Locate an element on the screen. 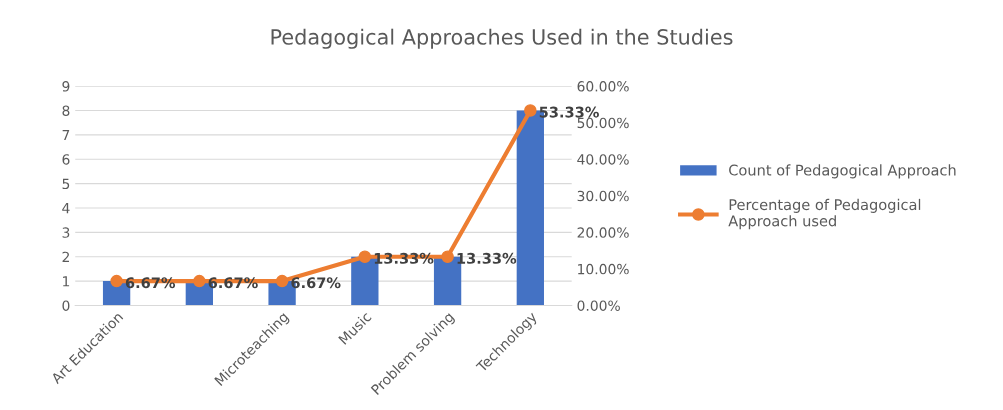  y-tick-label: 3 is located at coordinates (66, 232).